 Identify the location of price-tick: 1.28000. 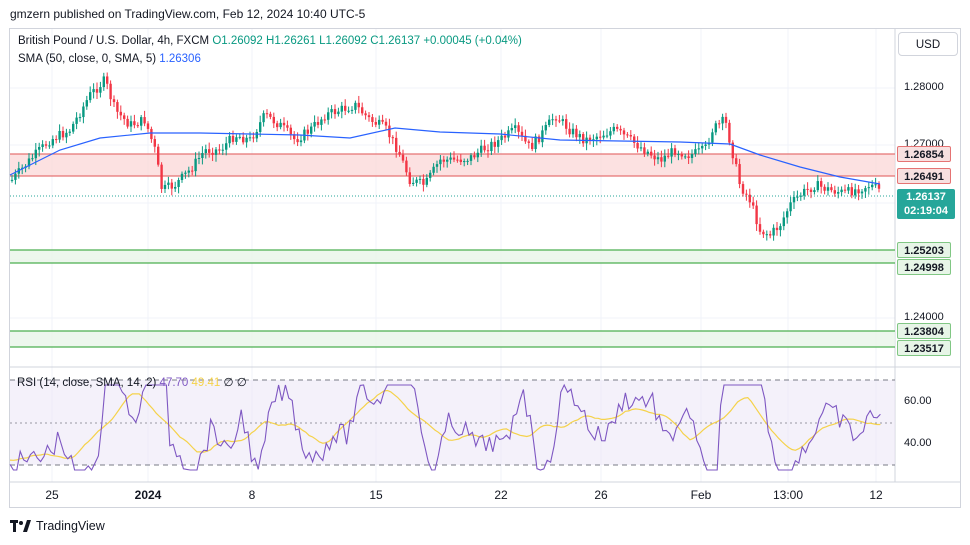
(924, 87).